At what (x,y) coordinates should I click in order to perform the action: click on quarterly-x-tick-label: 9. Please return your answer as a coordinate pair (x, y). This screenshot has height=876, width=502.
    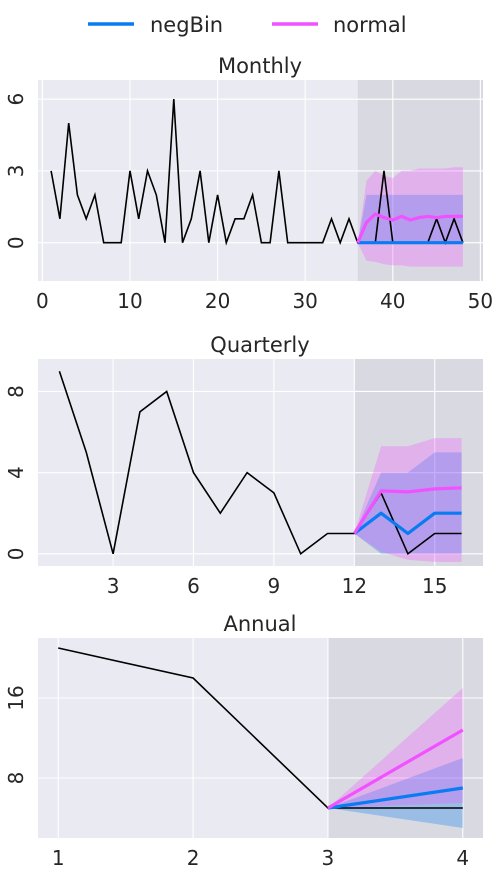
    Looking at the image, I should click on (274, 586).